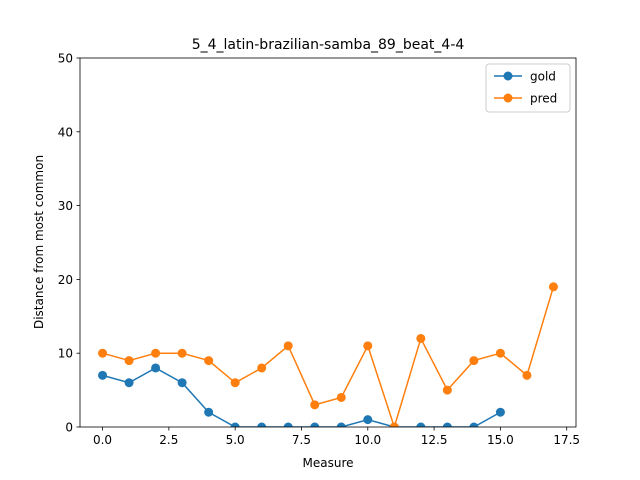 This screenshot has width=640, height=480. What do you see at coordinates (65, 206) in the screenshot?
I see `y-tick-label: 30` at bounding box center [65, 206].